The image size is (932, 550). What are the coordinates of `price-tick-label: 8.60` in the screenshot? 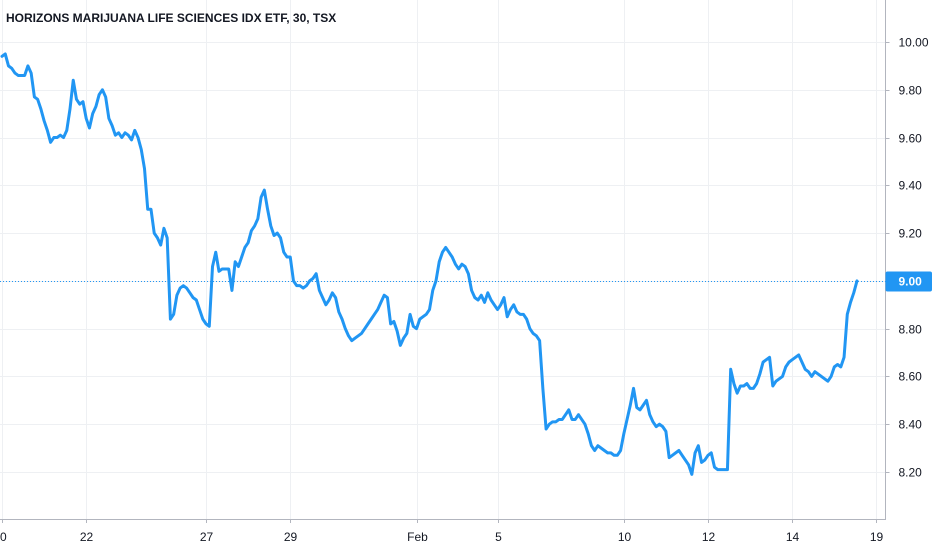 It's located at (911, 377).